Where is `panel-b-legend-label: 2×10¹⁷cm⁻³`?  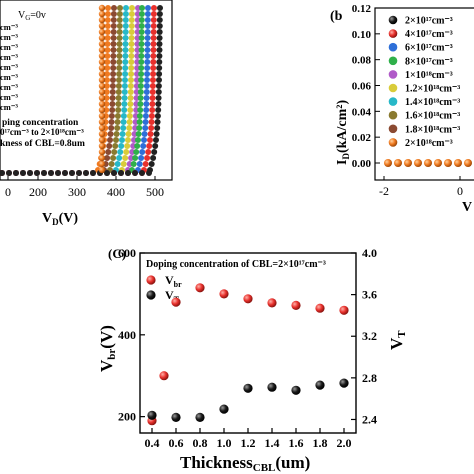 panel-b-legend-label: 2×10¹⁷cm⁻³ is located at coordinates (429, 21).